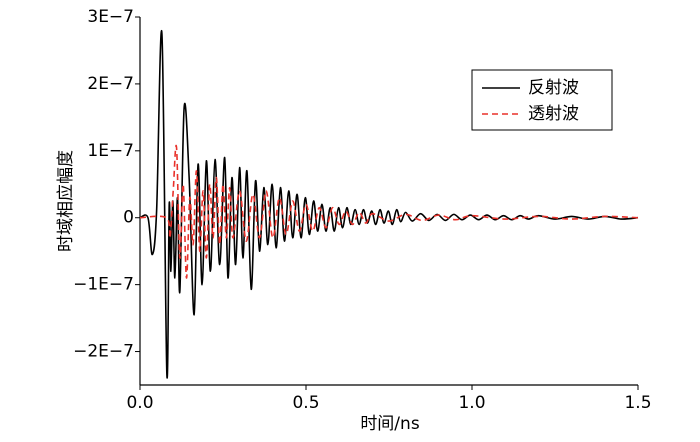 Image resolution: width=700 pixels, height=442 pixels. What do you see at coordinates (128, 218) in the screenshot?
I see `y-tick-label: 0` at bounding box center [128, 218].